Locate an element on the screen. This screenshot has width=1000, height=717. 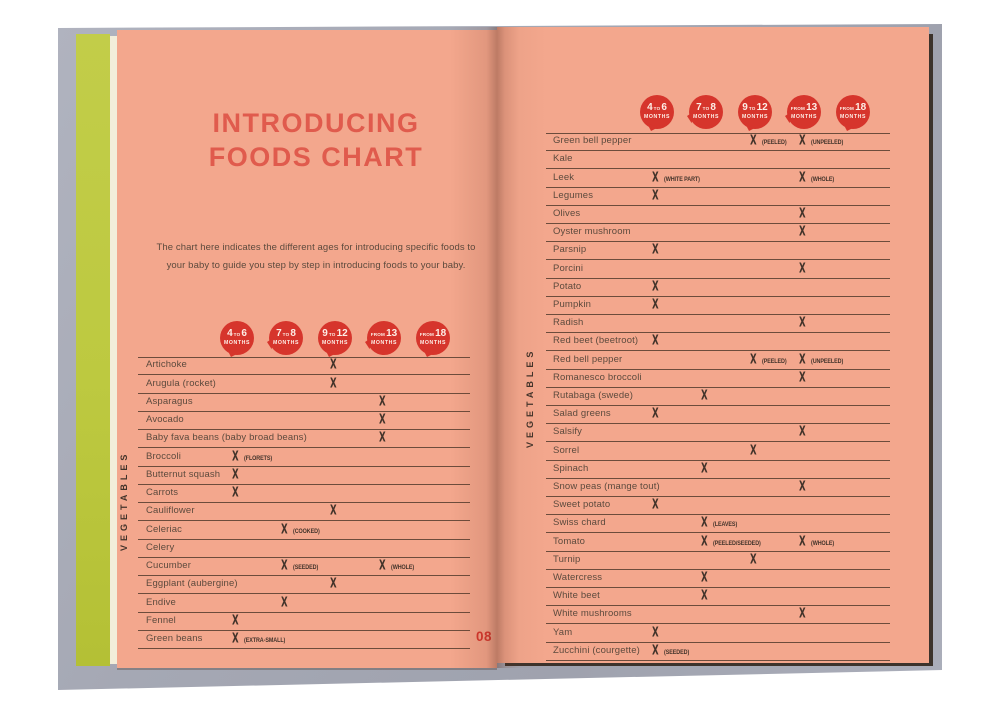
table-row: Swiss chard X (LEAVES) is located at coordinates (718, 524).